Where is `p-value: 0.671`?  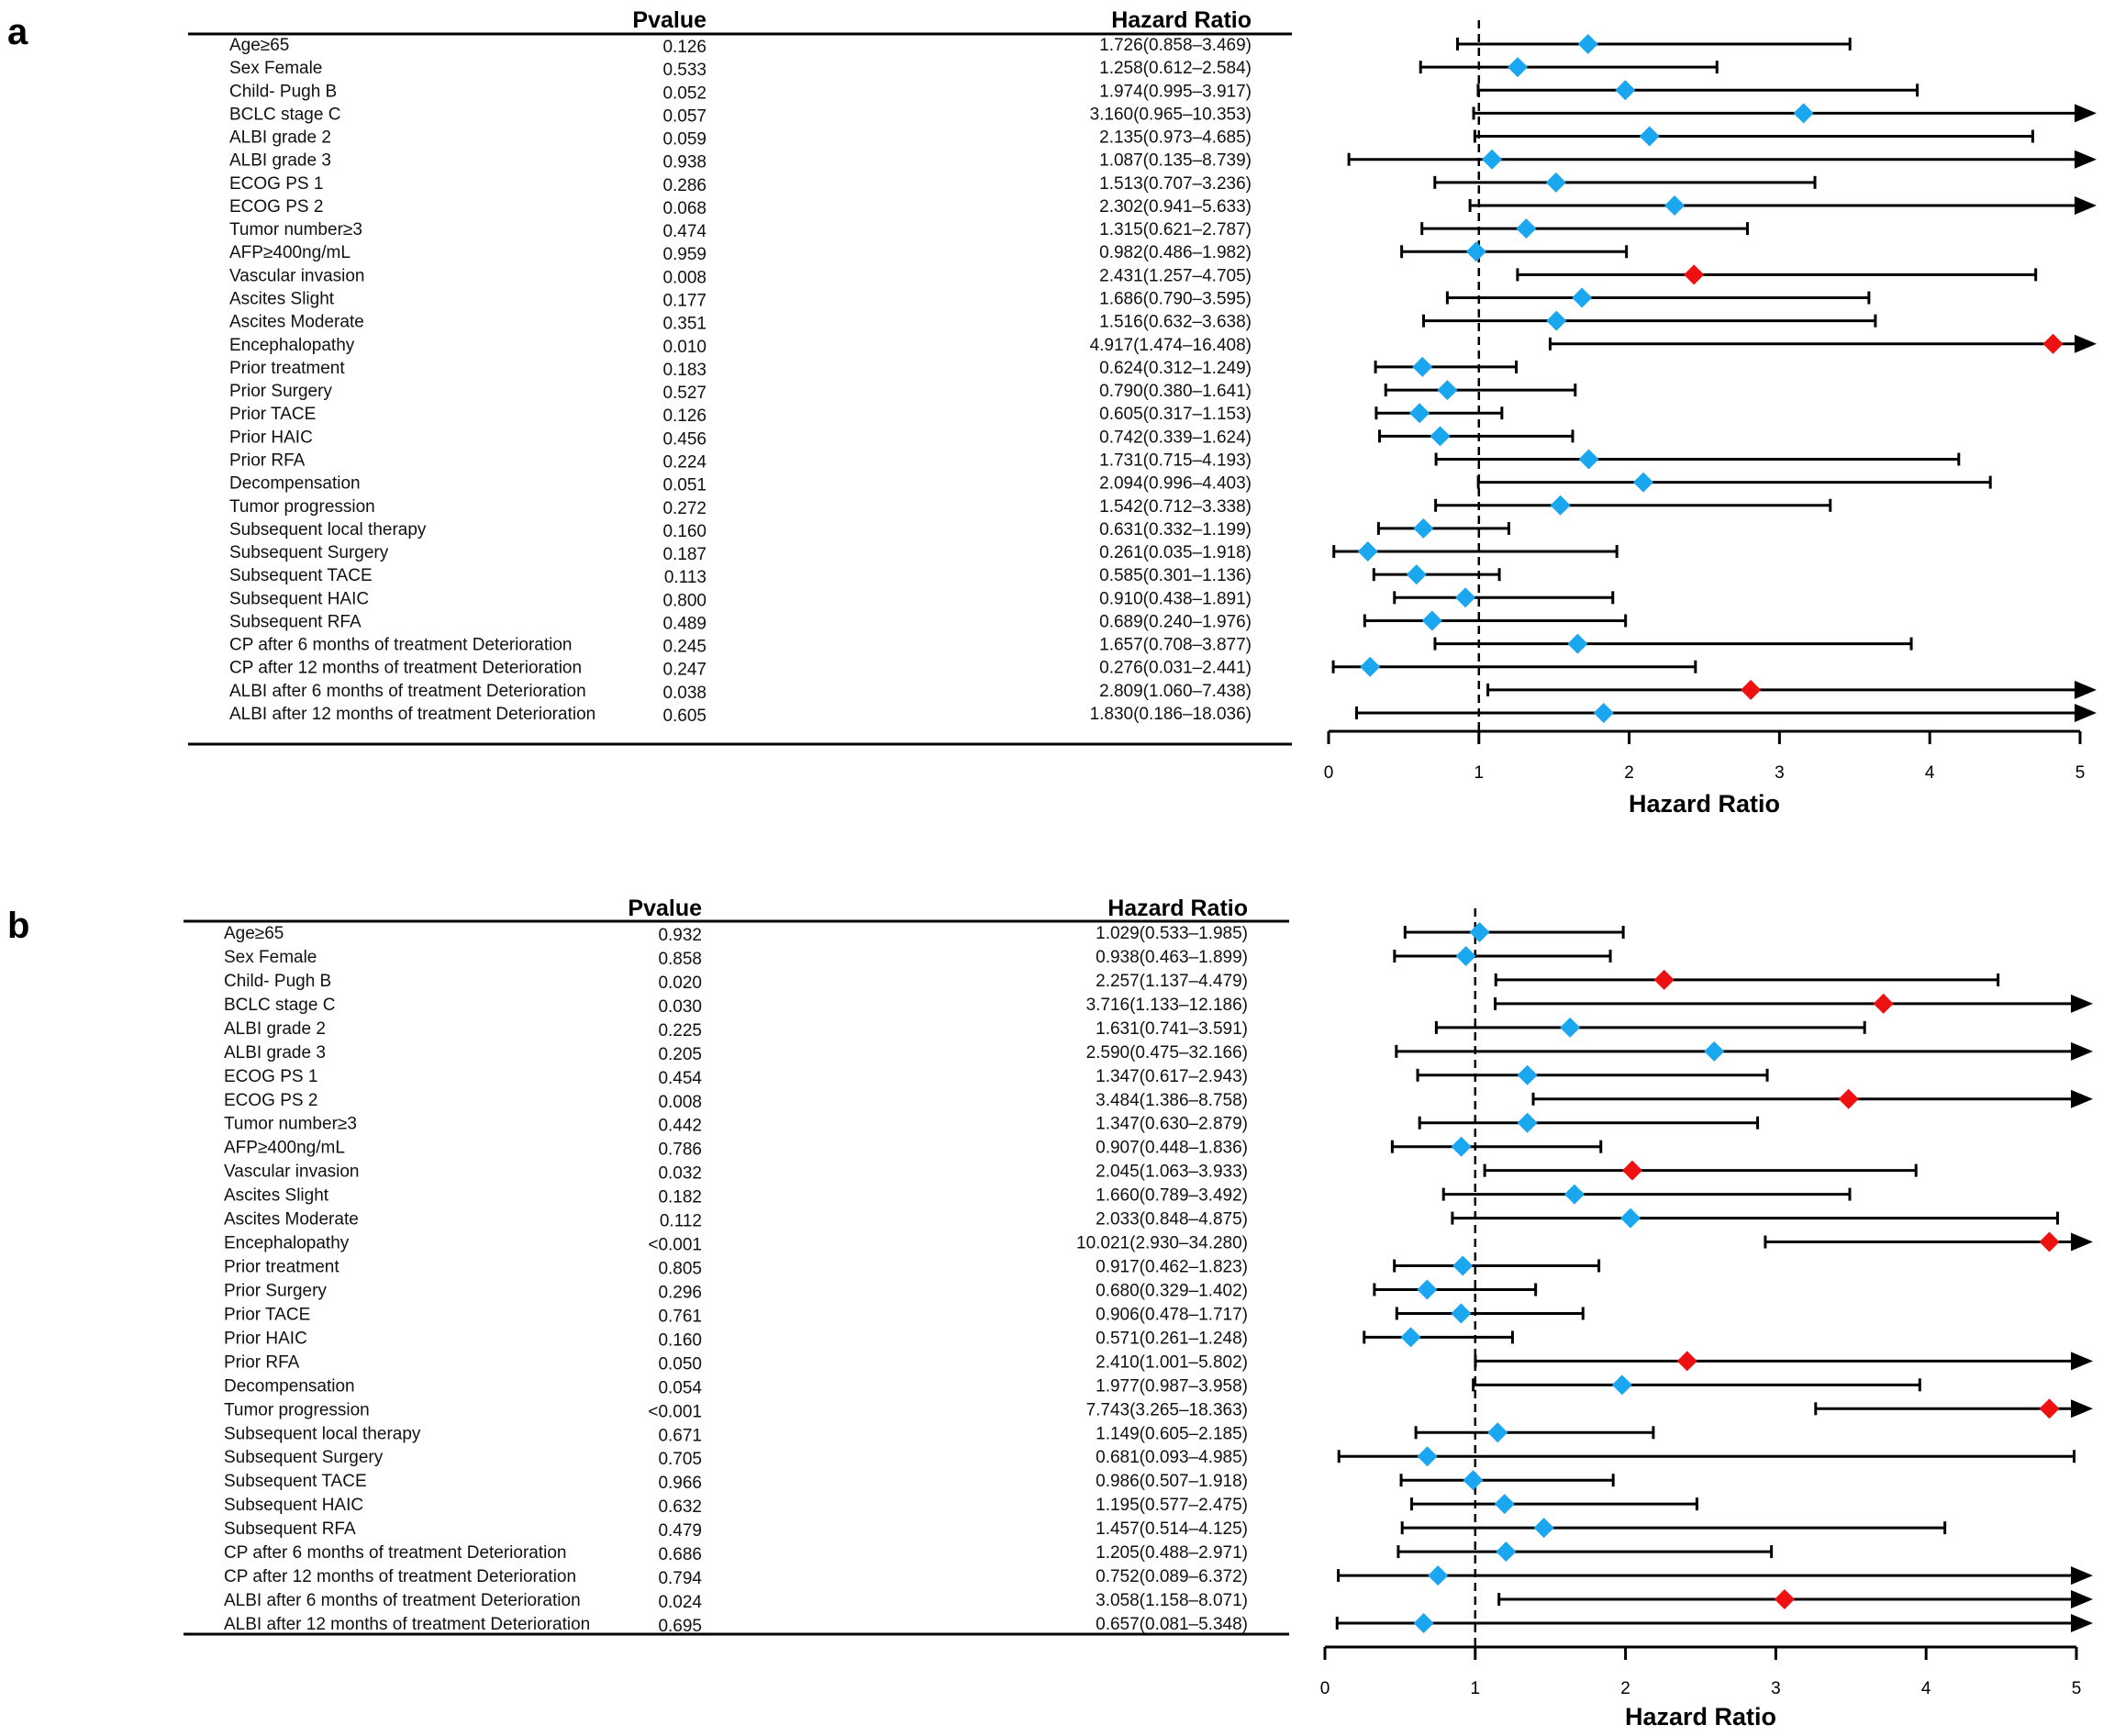
p-value: 0.671 is located at coordinates (680, 1436).